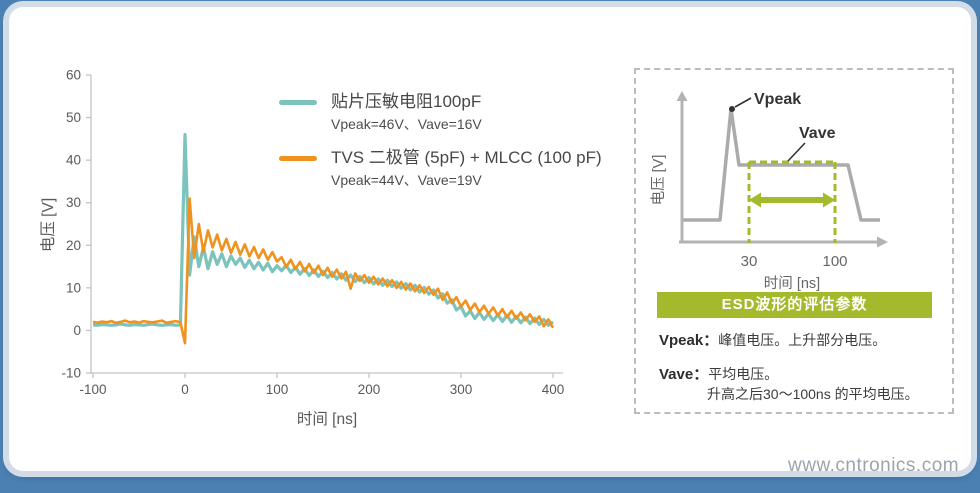  I want to click on vpeak-label: Vpeak, so click(777, 99).